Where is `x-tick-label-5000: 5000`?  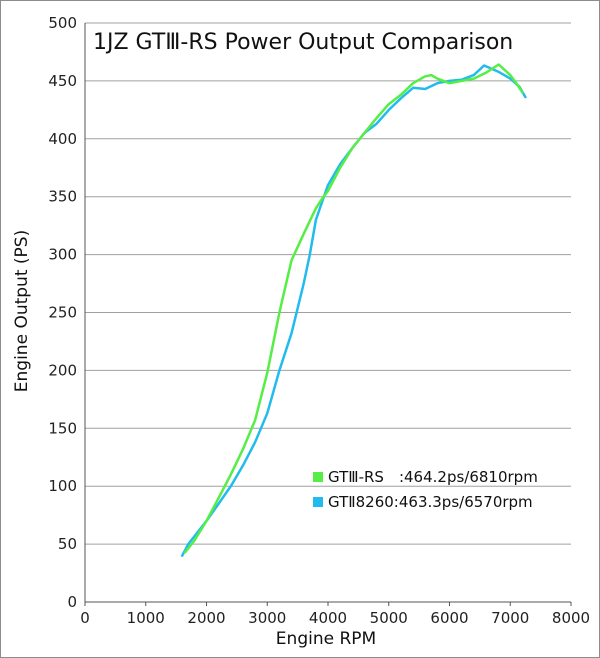 x-tick-label-5000: 5000 is located at coordinates (389, 618).